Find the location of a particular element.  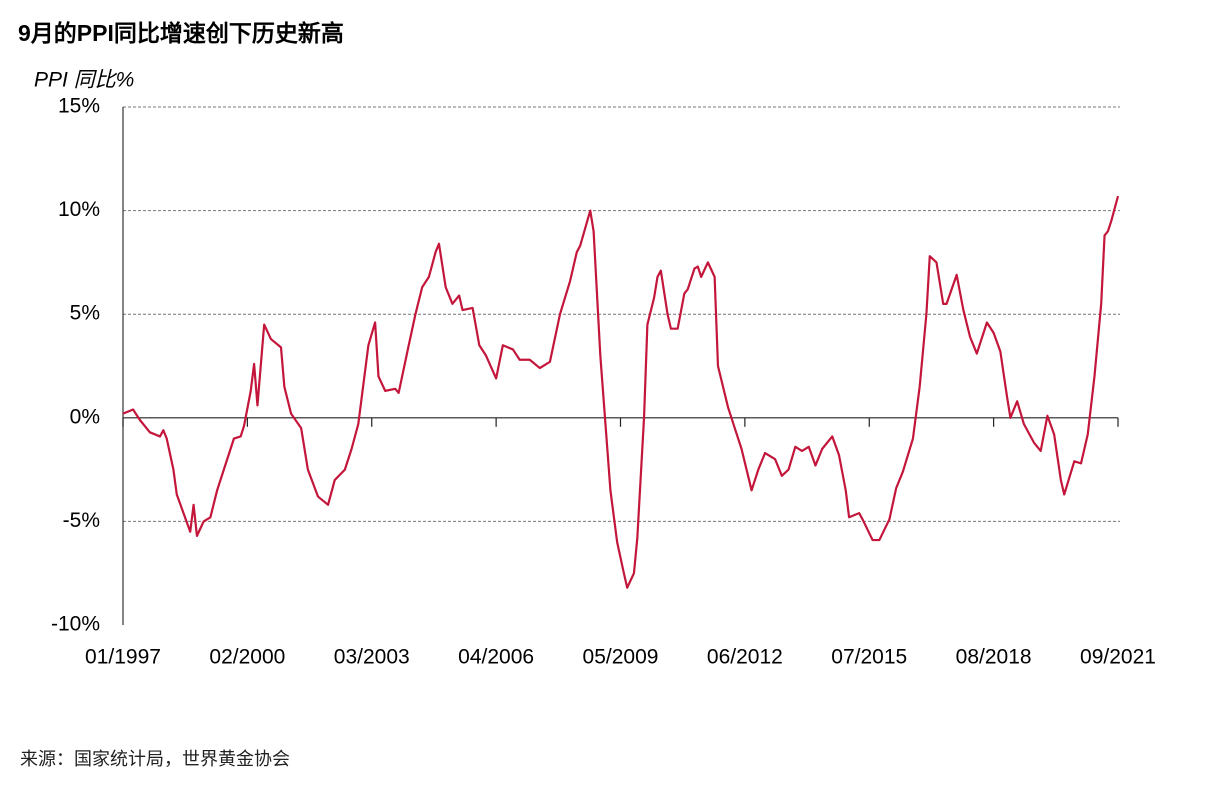

x-tick-label: 01/1997 is located at coordinates (123, 657).